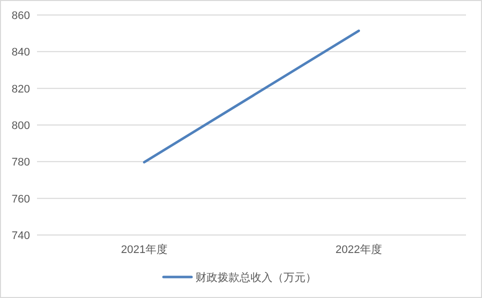  I want to click on y-tick-label: 800, so click(21, 126).